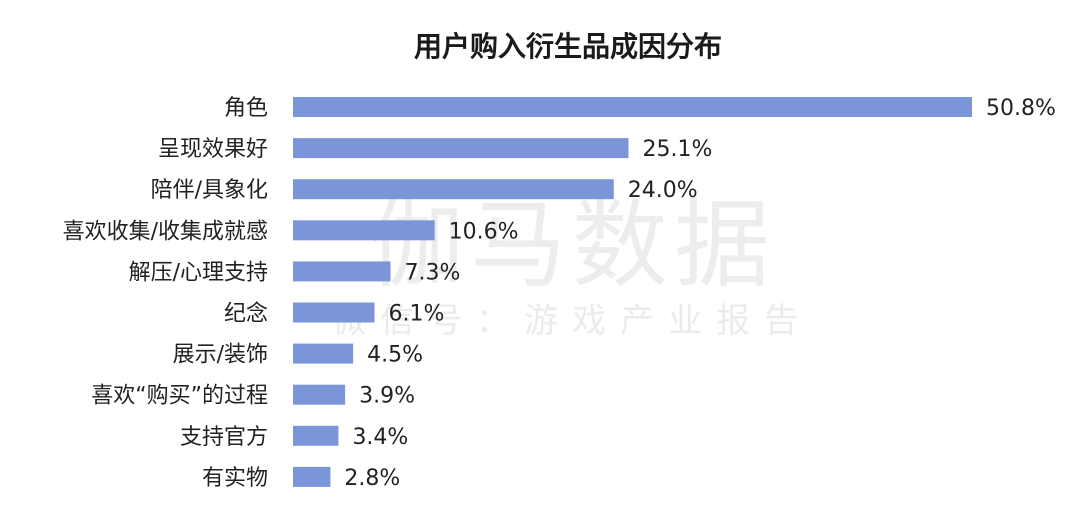 Image resolution: width=1080 pixels, height=517 pixels. What do you see at coordinates (235, 478) in the screenshot?
I see `category-label: 有实物` at bounding box center [235, 478].